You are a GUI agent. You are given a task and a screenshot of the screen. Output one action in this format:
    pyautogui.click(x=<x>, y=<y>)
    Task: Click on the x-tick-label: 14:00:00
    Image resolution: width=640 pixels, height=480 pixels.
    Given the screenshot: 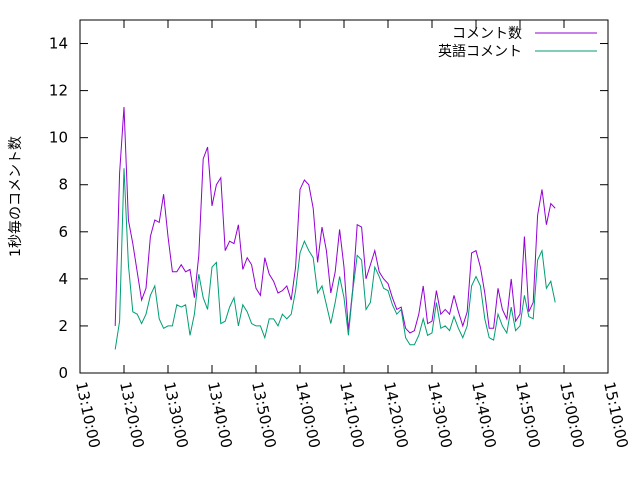 What is the action you would take?
    pyautogui.click(x=308, y=415)
    